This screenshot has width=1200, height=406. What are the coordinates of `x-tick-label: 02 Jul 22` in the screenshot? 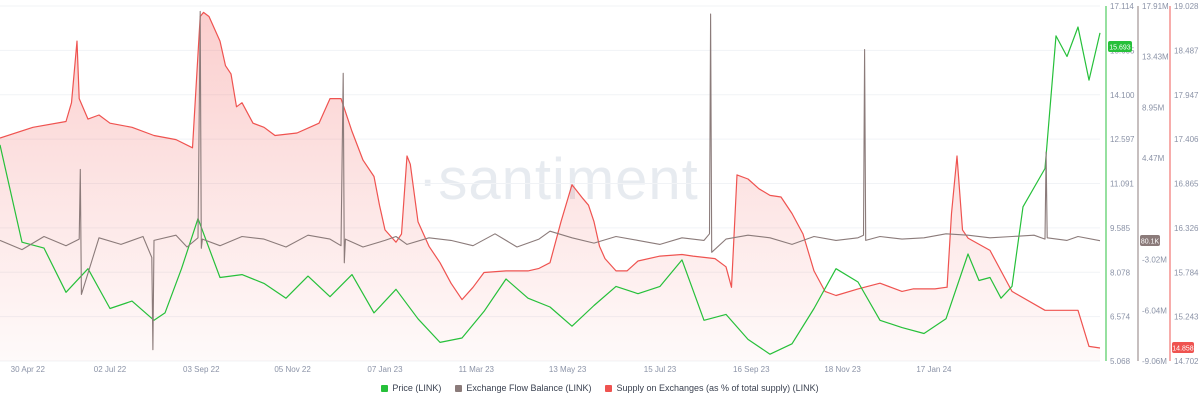 It's located at (110, 369).